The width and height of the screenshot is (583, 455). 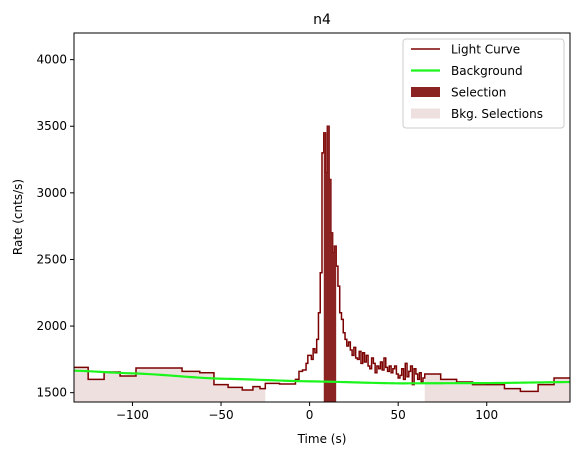 I want to click on x-tick-label: 50, so click(x=398, y=415).